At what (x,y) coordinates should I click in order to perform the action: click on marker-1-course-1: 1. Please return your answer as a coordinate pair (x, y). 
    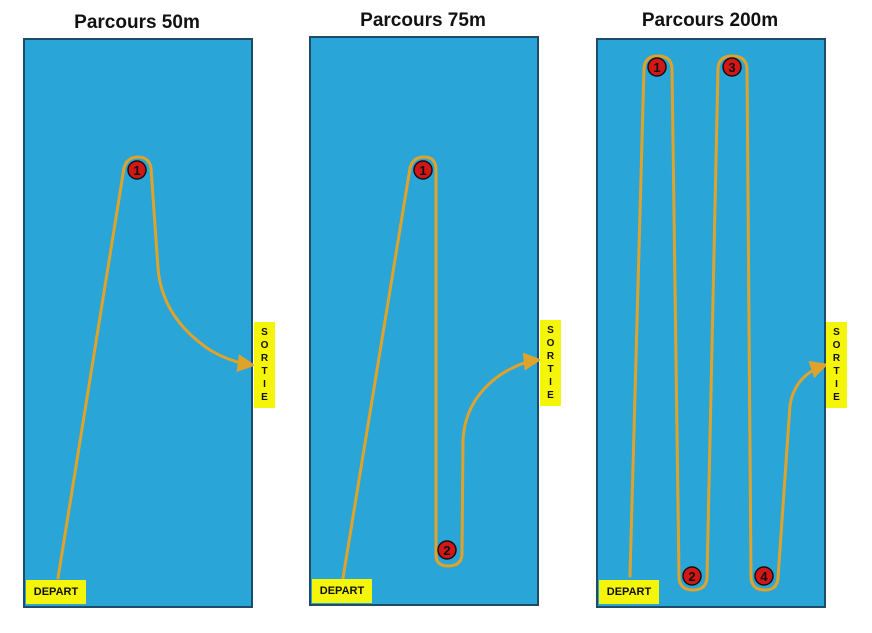
    Looking at the image, I should click on (137, 170).